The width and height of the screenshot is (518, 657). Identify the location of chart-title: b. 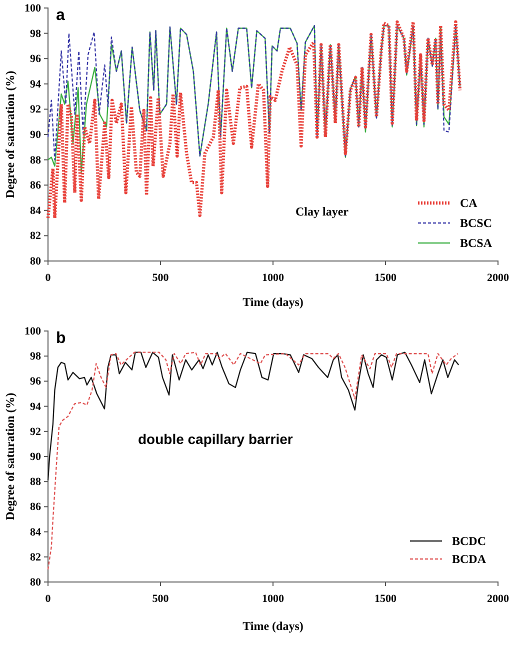
(61, 338).